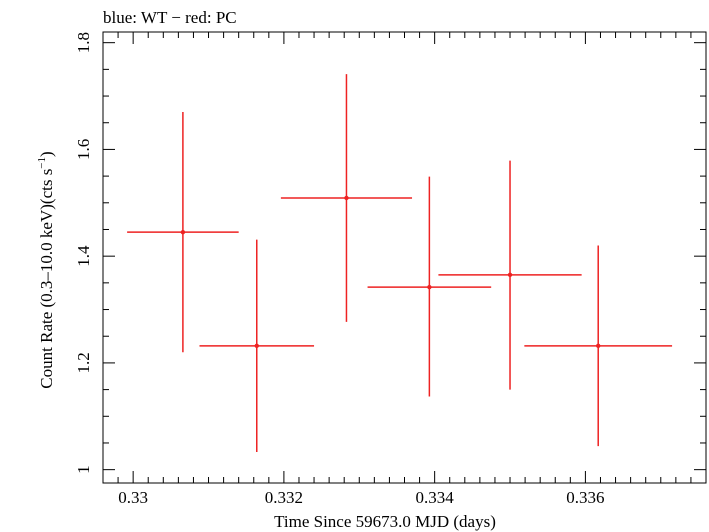 Image resolution: width=709 pixels, height=532 pixels. I want to click on x-tick-label: 0.334, so click(435, 497).